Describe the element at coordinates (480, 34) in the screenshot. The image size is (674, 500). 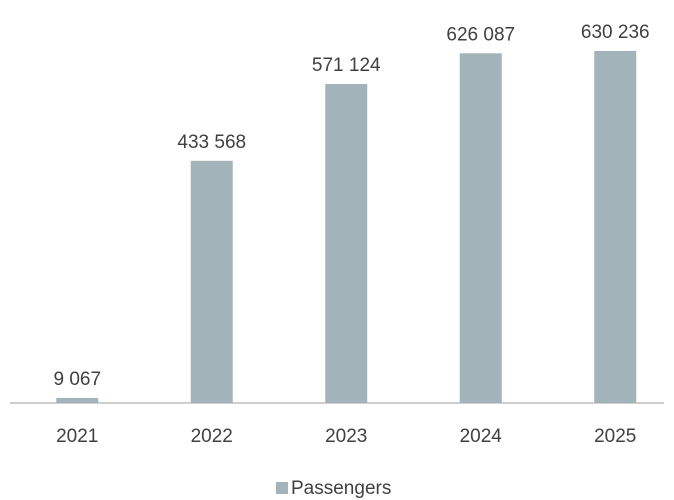
I see `data-label: 626 087` at that location.